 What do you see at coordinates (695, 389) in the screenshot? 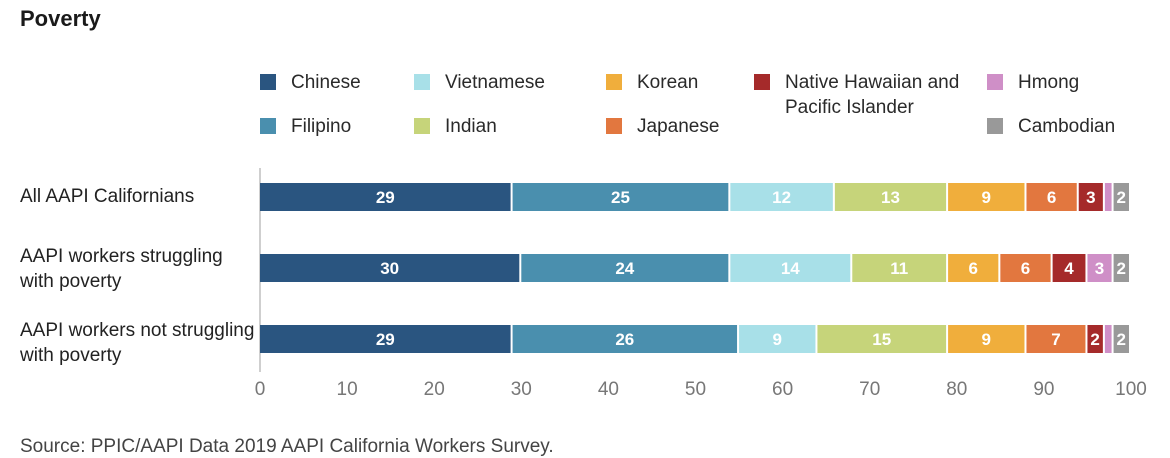
I see `x-tick-label-50: 50` at bounding box center [695, 389].